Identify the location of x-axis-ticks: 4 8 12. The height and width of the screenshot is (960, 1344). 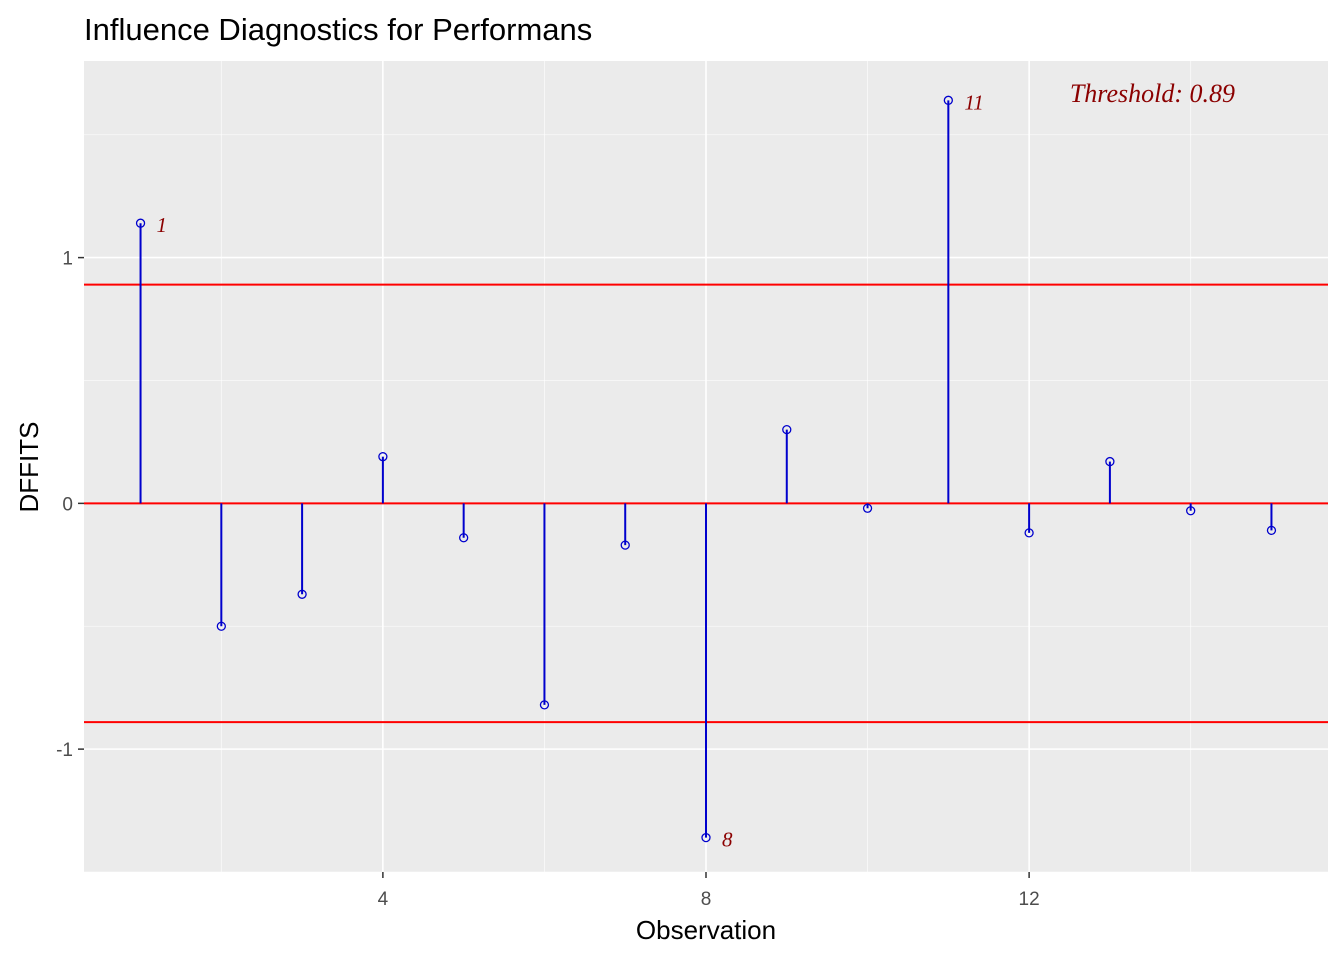
(709, 891).